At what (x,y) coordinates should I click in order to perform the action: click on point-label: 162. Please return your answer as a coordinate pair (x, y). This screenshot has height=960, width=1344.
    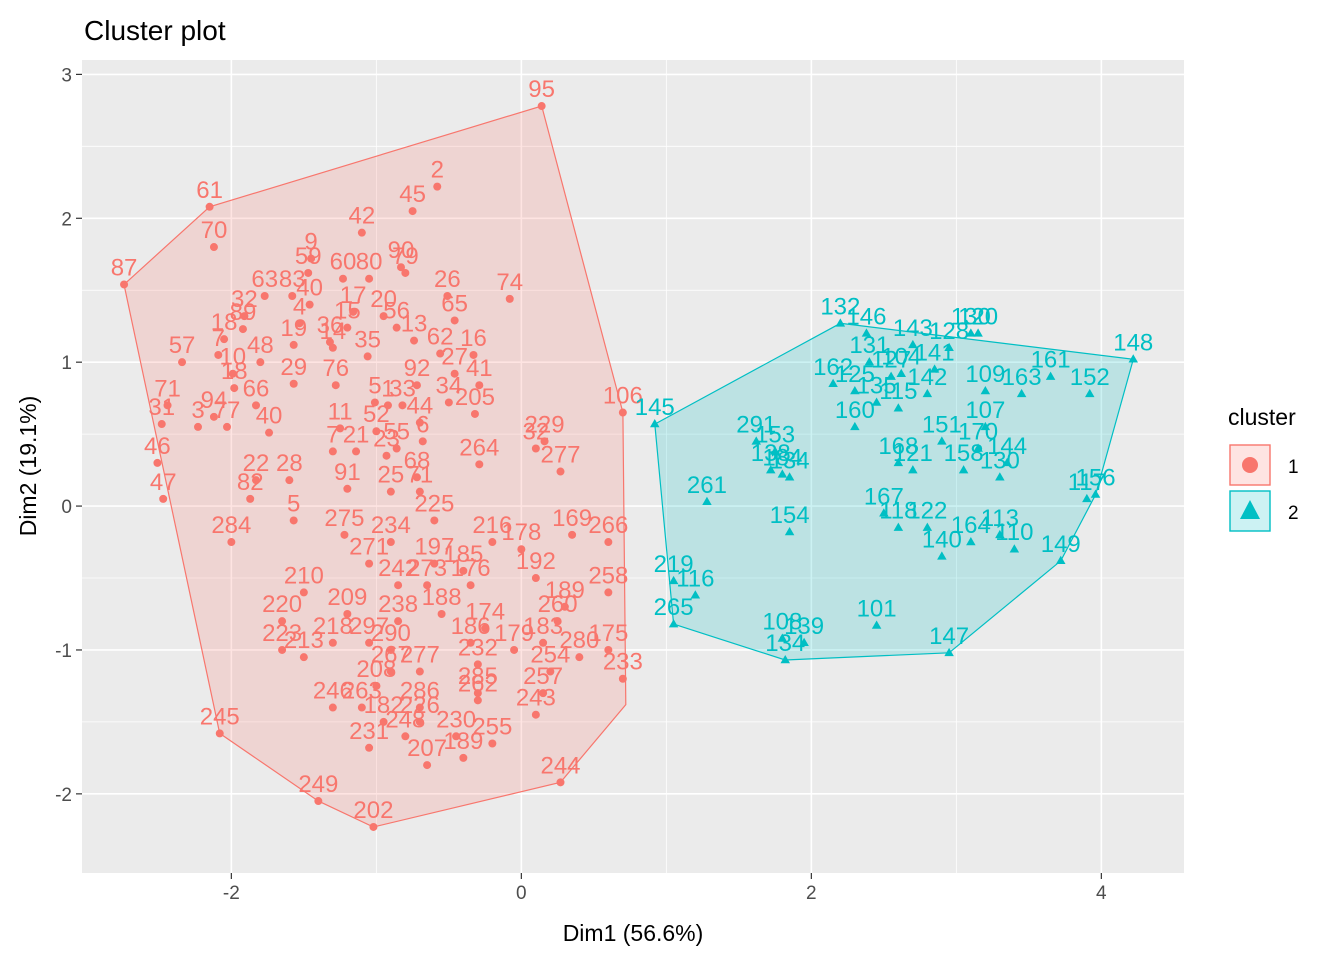
    Looking at the image, I should click on (833, 367).